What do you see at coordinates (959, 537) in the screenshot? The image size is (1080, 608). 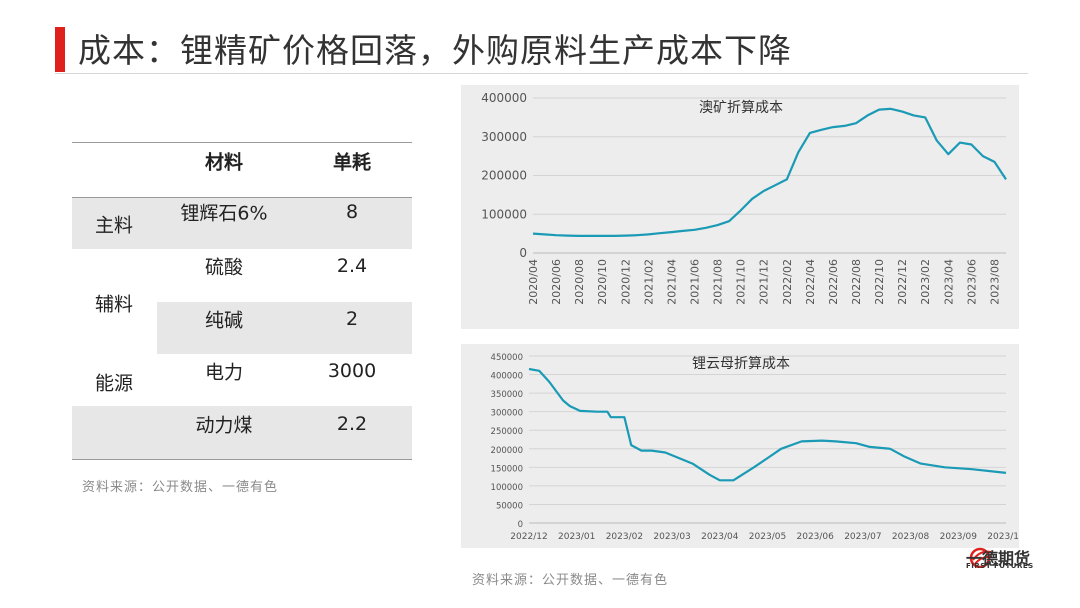 I see `x-tick-label: 2023/09` at bounding box center [959, 537].